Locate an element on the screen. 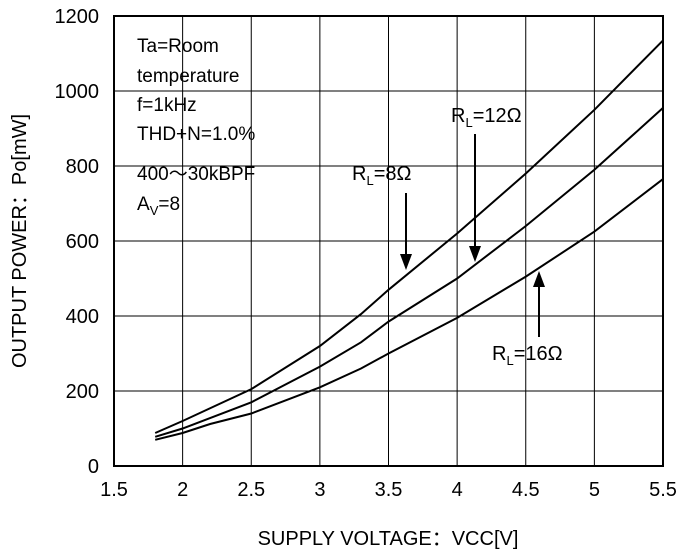 This screenshot has width=679, height=555. x-tick-label: 2 is located at coordinates (182, 490).